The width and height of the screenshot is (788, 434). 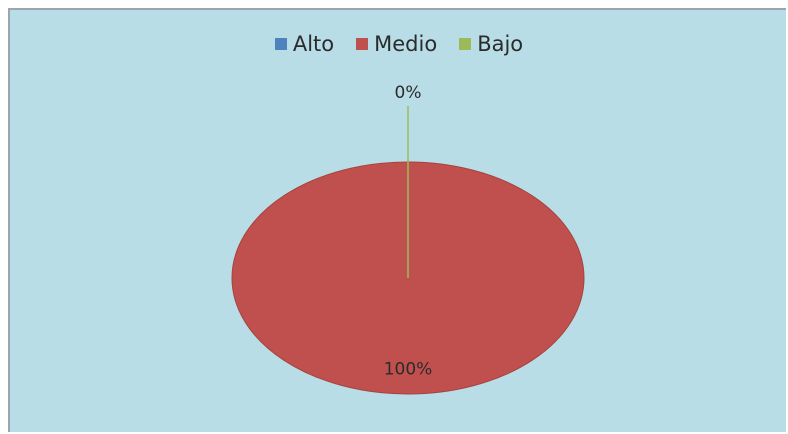 I want to click on legend-swatch-alto, so click(x=280, y=44).